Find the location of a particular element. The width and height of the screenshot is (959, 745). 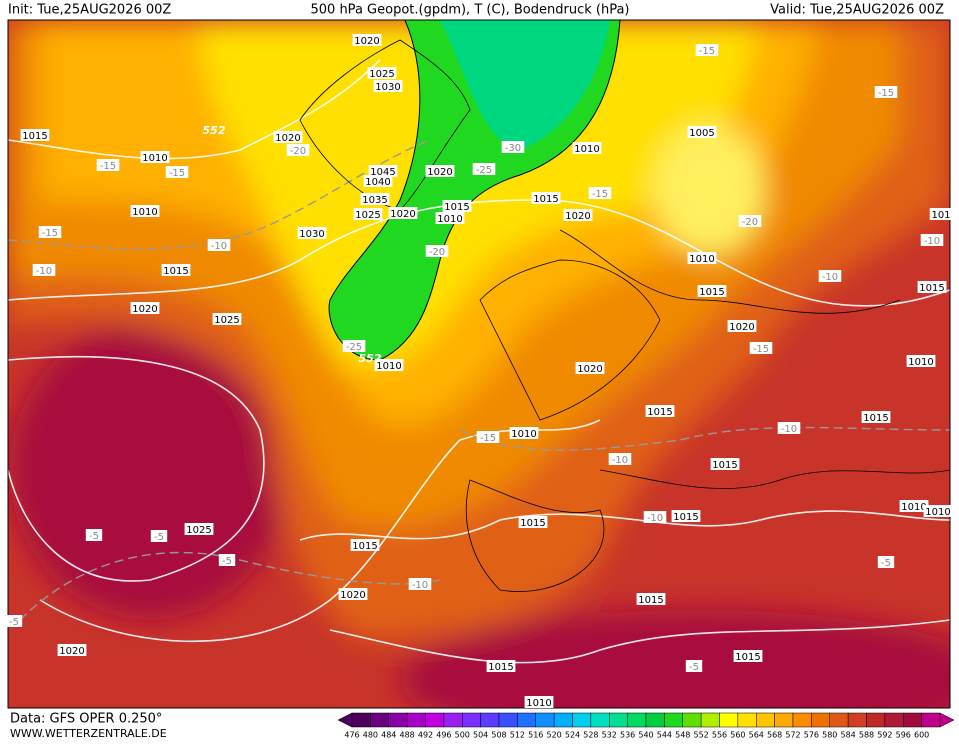

isobar-label: 1045 is located at coordinates (382, 172).